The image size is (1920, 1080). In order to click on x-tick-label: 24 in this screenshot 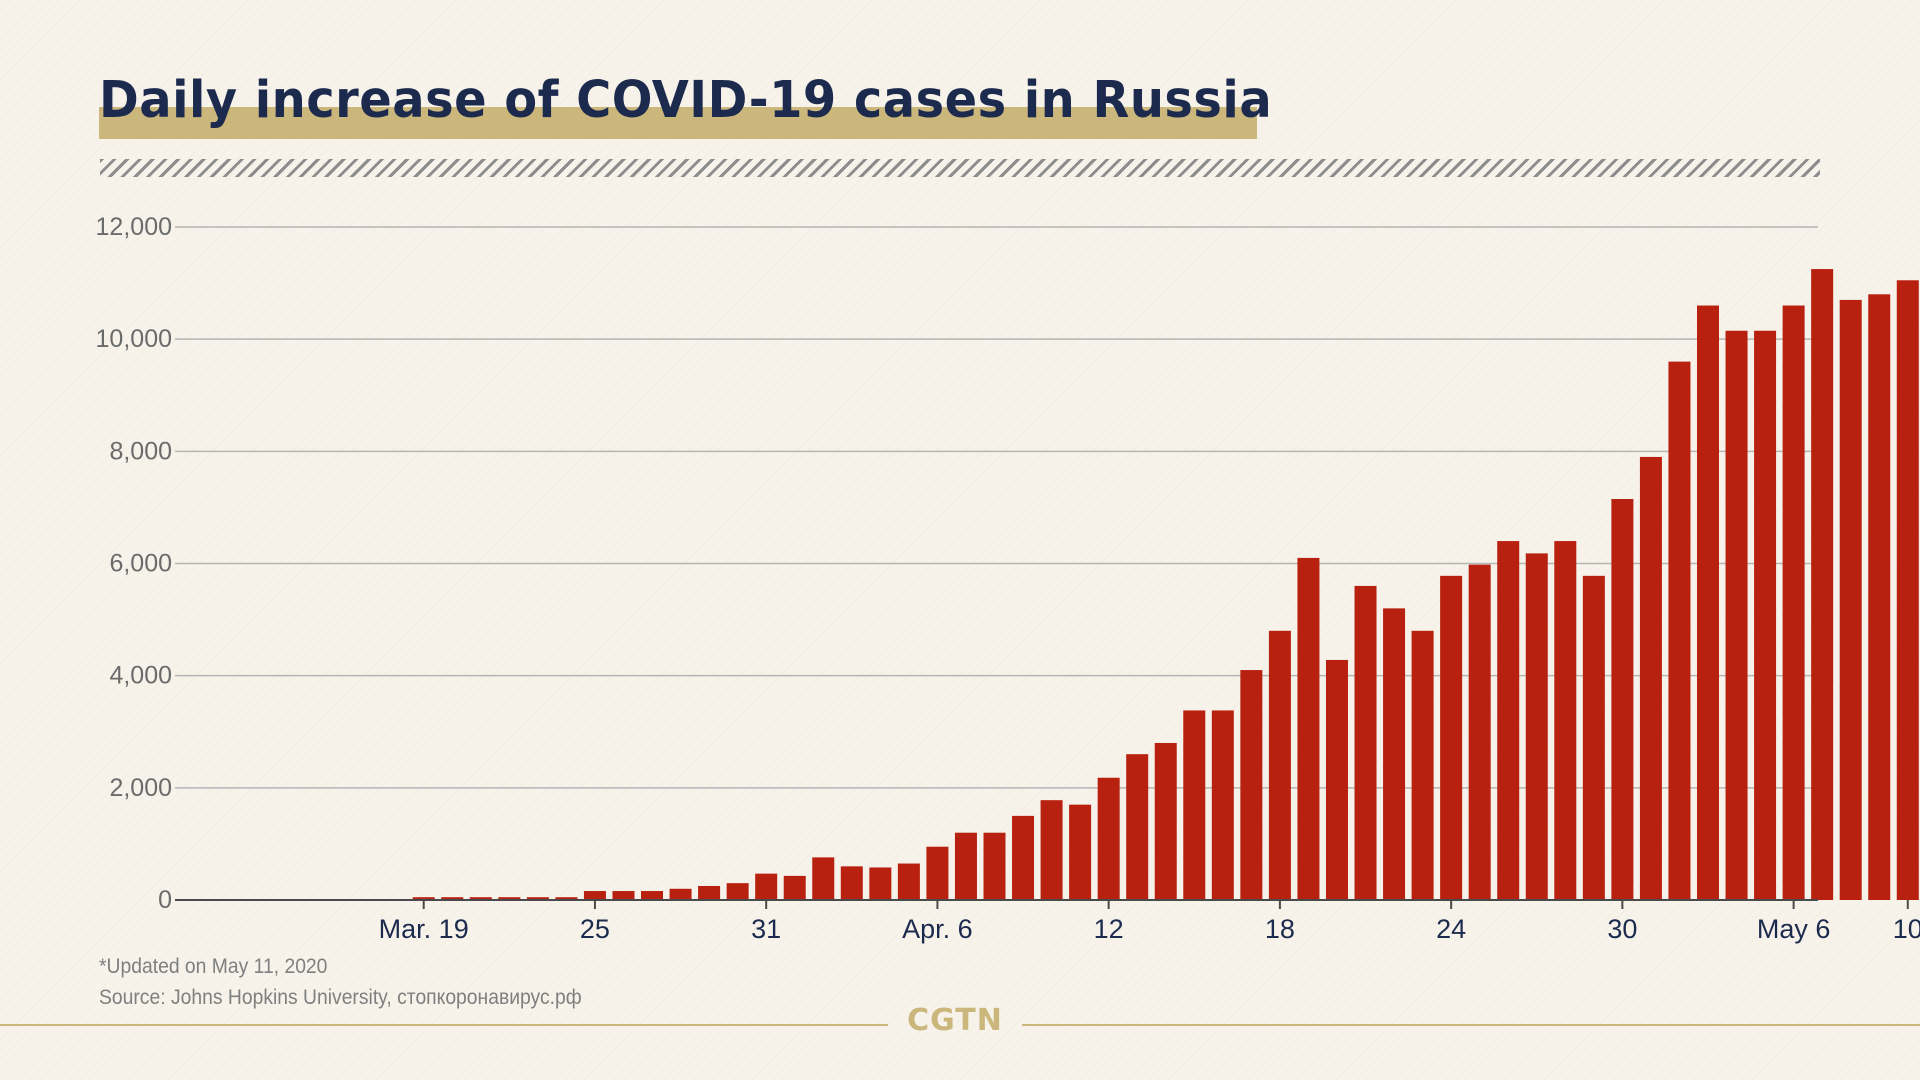, I will do `click(1451, 929)`.